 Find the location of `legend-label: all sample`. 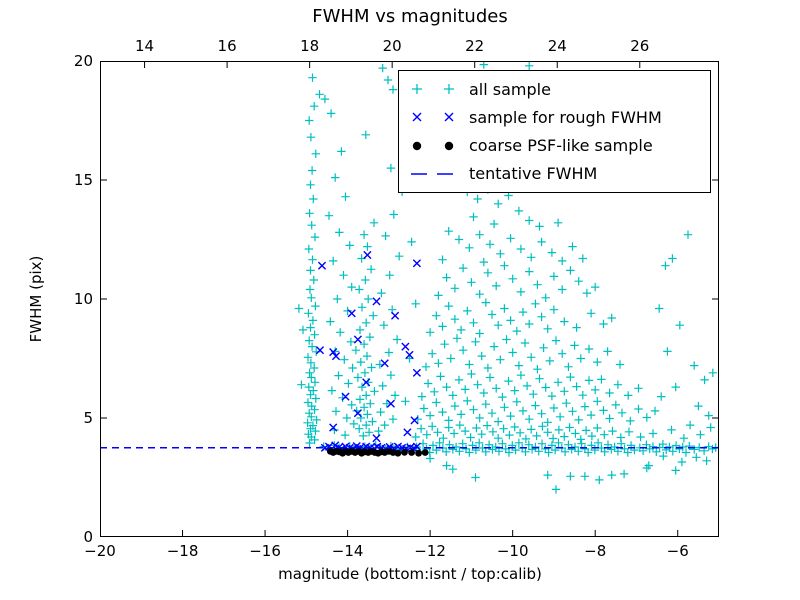

legend-label: all sample is located at coordinates (510, 89).